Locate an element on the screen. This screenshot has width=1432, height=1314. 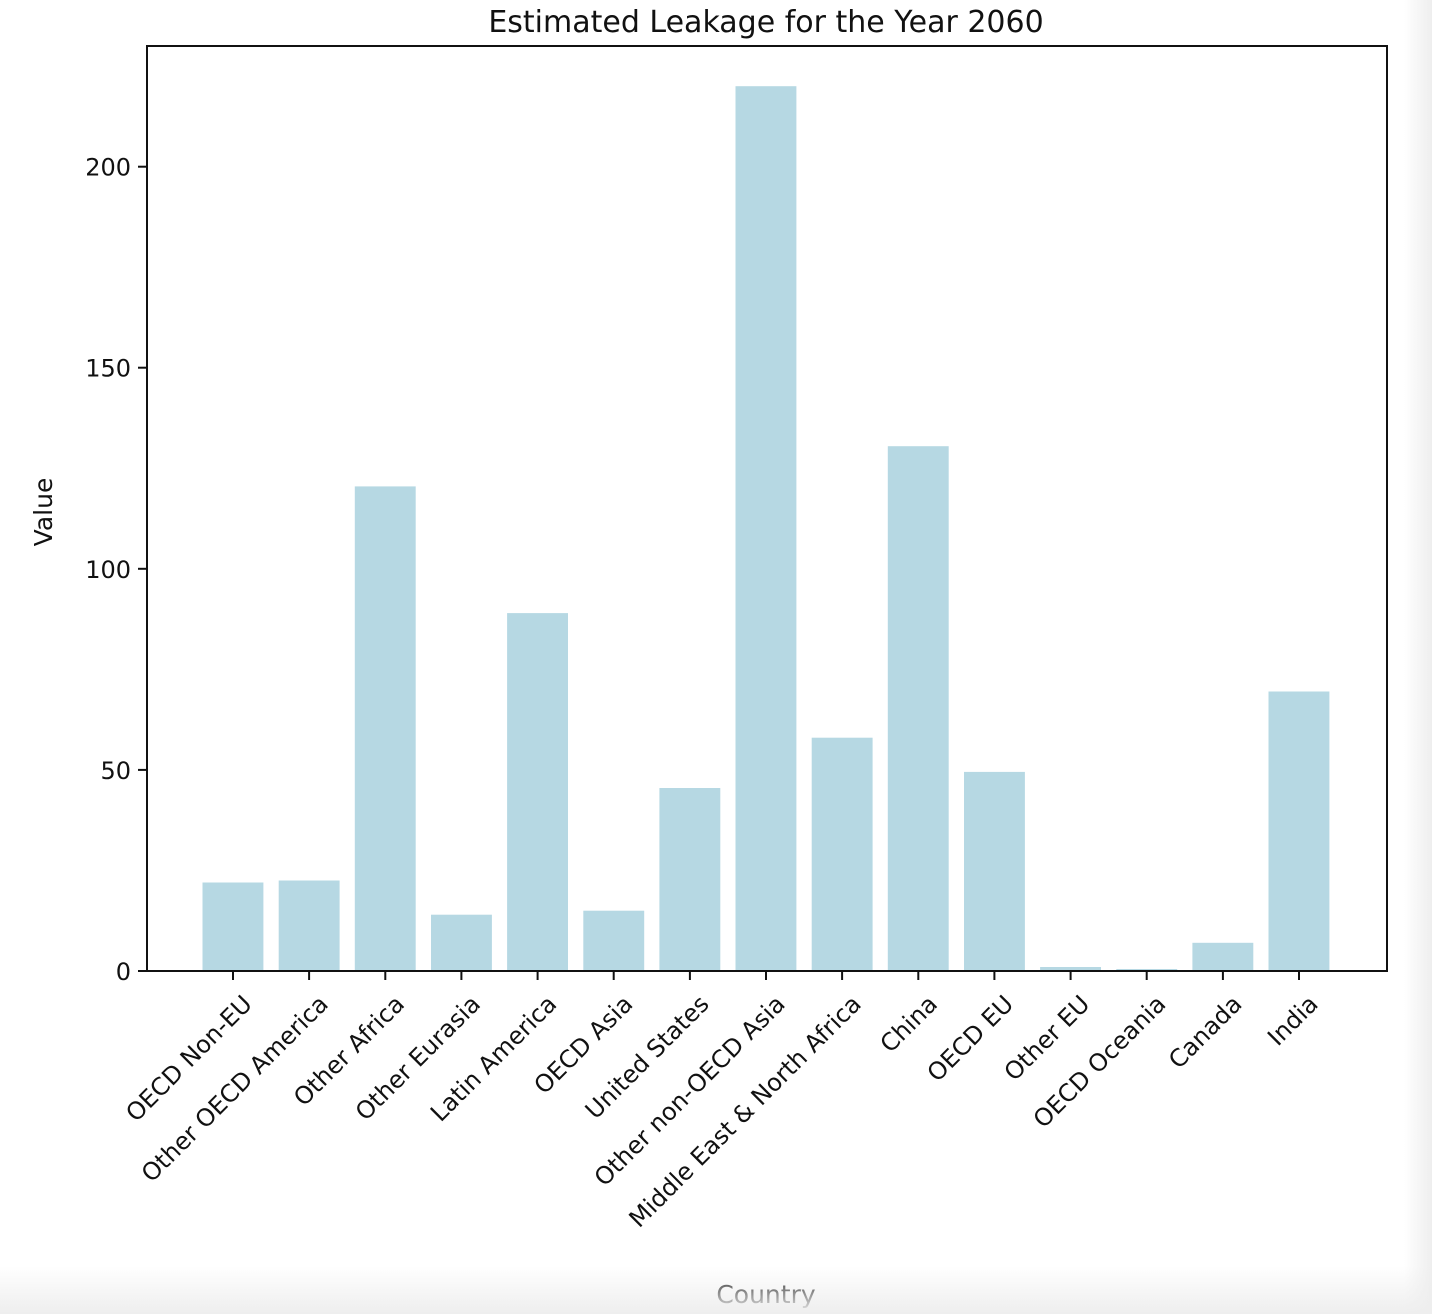
x-axis-label: Country is located at coordinates (766, 1294).